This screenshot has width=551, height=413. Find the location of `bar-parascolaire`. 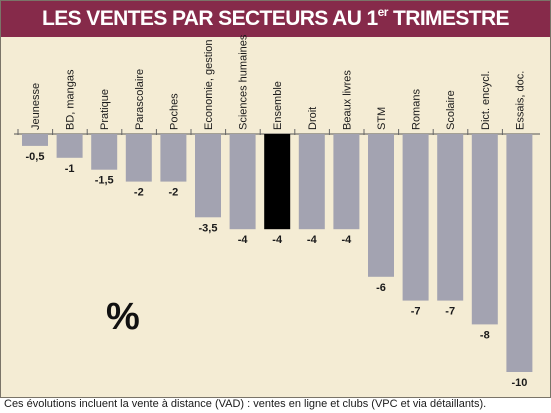

bar-parascolaire is located at coordinates (138, 158).